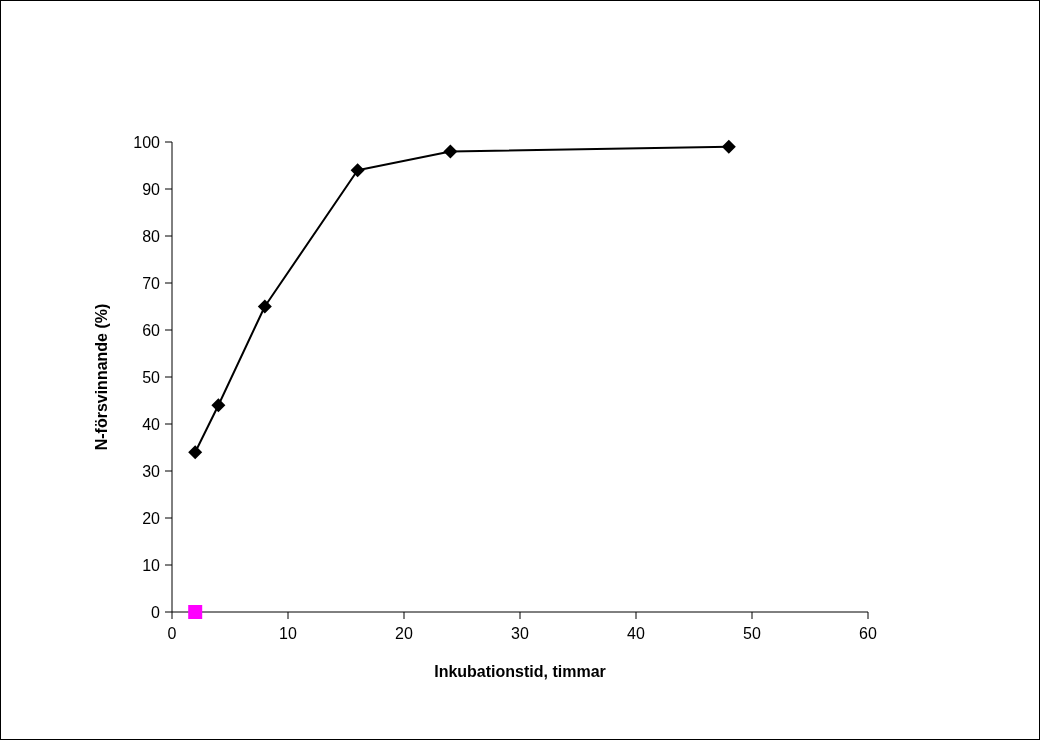 This screenshot has width=1049, height=749. Describe the element at coordinates (151, 189) in the screenshot. I see `y-tick-label: 90` at that location.